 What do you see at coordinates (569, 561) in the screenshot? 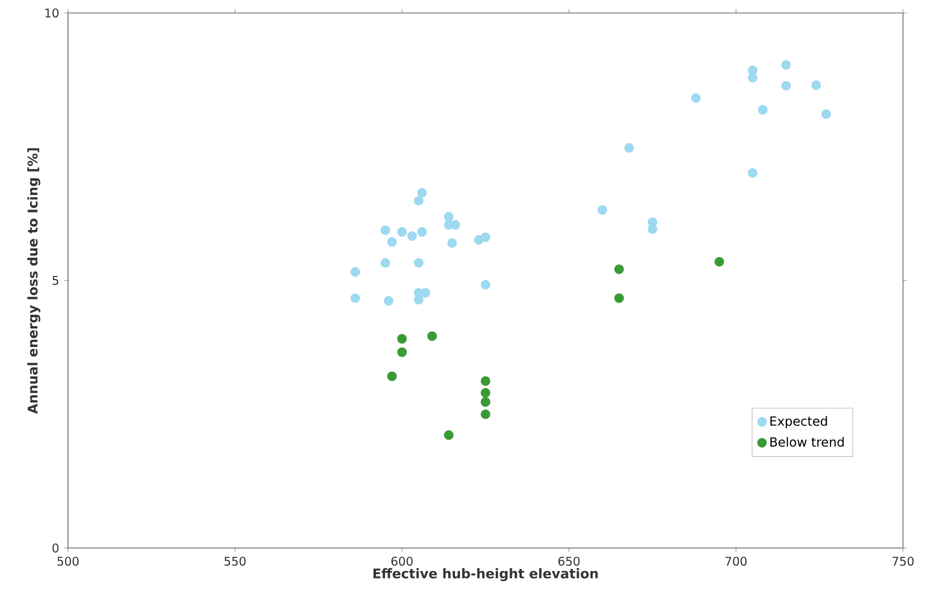
I see `x-tick-label: 650` at bounding box center [569, 561].